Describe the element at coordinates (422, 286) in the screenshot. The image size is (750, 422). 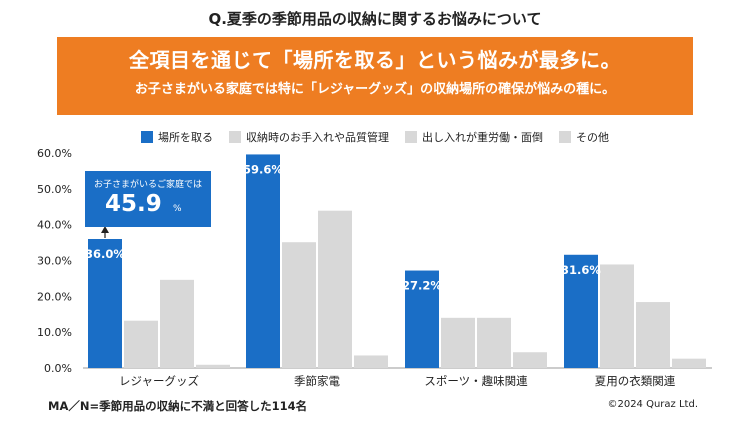
I see `data-label: 27.2%` at that location.